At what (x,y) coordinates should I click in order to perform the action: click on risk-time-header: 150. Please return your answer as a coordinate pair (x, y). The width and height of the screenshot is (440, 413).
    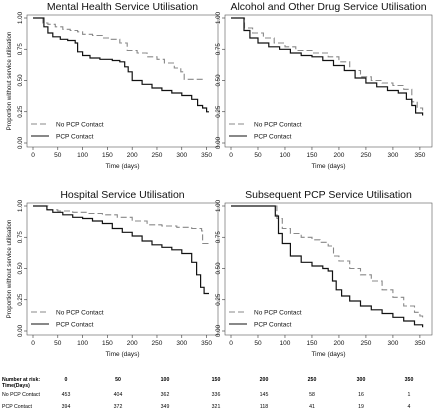
    Looking at the image, I should click on (216, 380).